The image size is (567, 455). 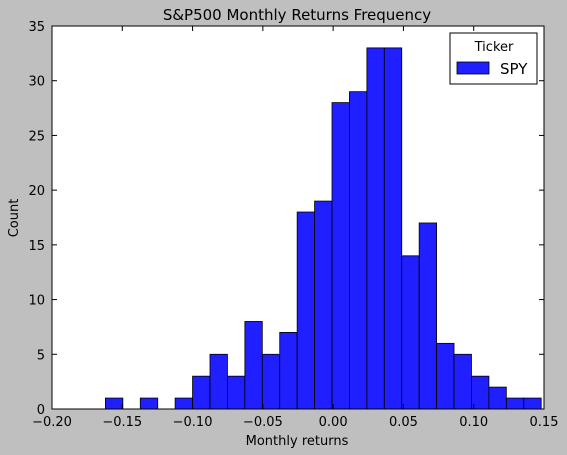 I want to click on x-tick-label: −0.20, so click(x=52, y=422).